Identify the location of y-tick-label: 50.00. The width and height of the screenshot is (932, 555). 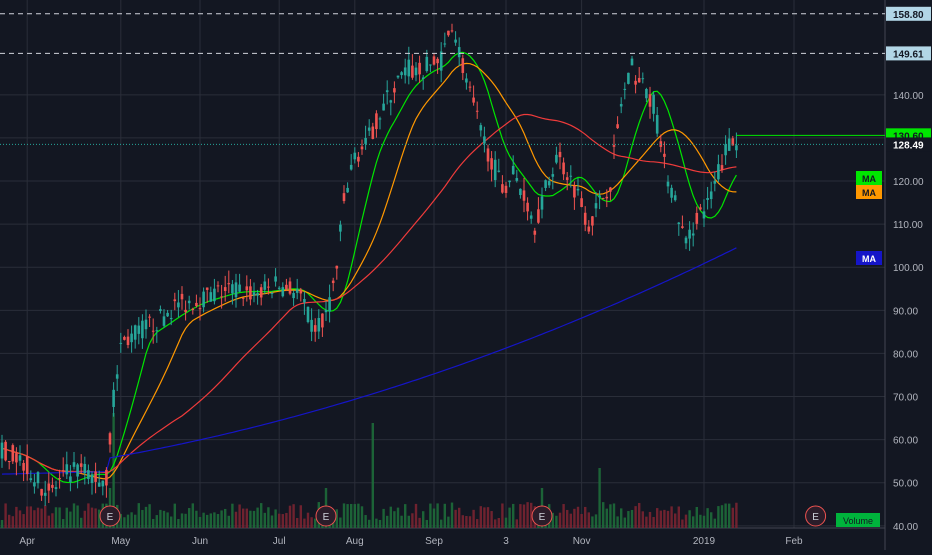
(905, 484).